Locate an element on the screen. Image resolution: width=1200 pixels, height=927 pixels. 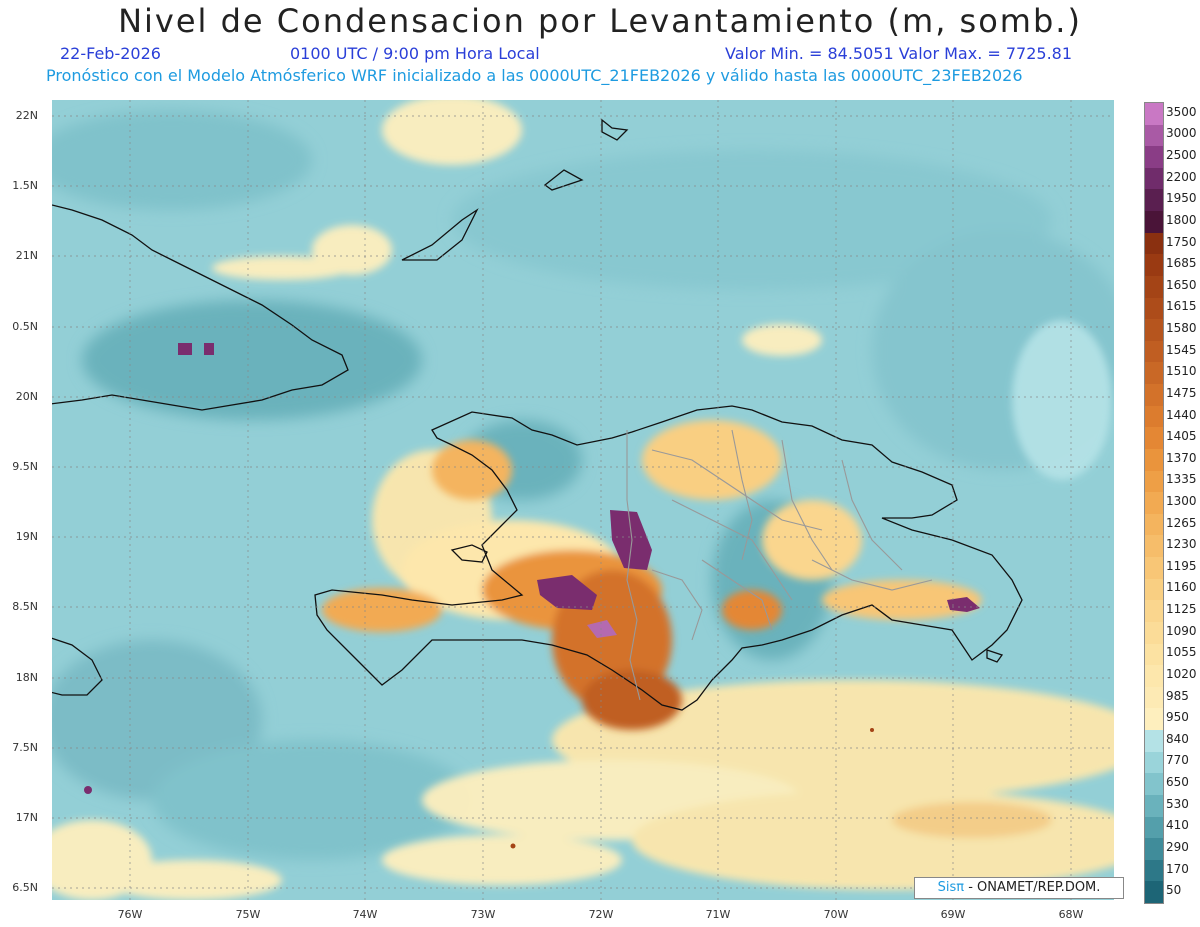
colorbar-label: 1615 is located at coordinates (1181, 306).